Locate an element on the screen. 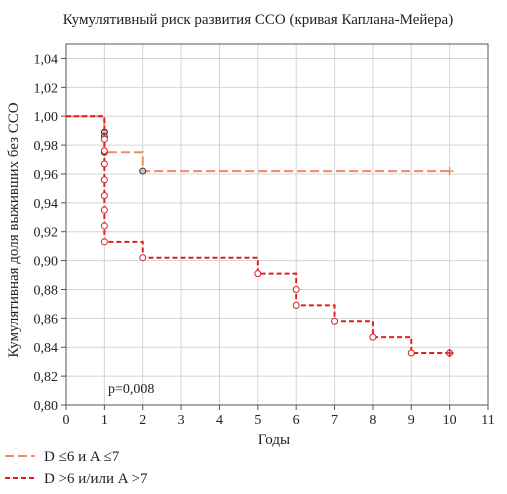 The width and height of the screenshot is (507, 494). legend: D ≤6 и A ≤7 D >6 и/или A >7 is located at coordinates (76, 468).